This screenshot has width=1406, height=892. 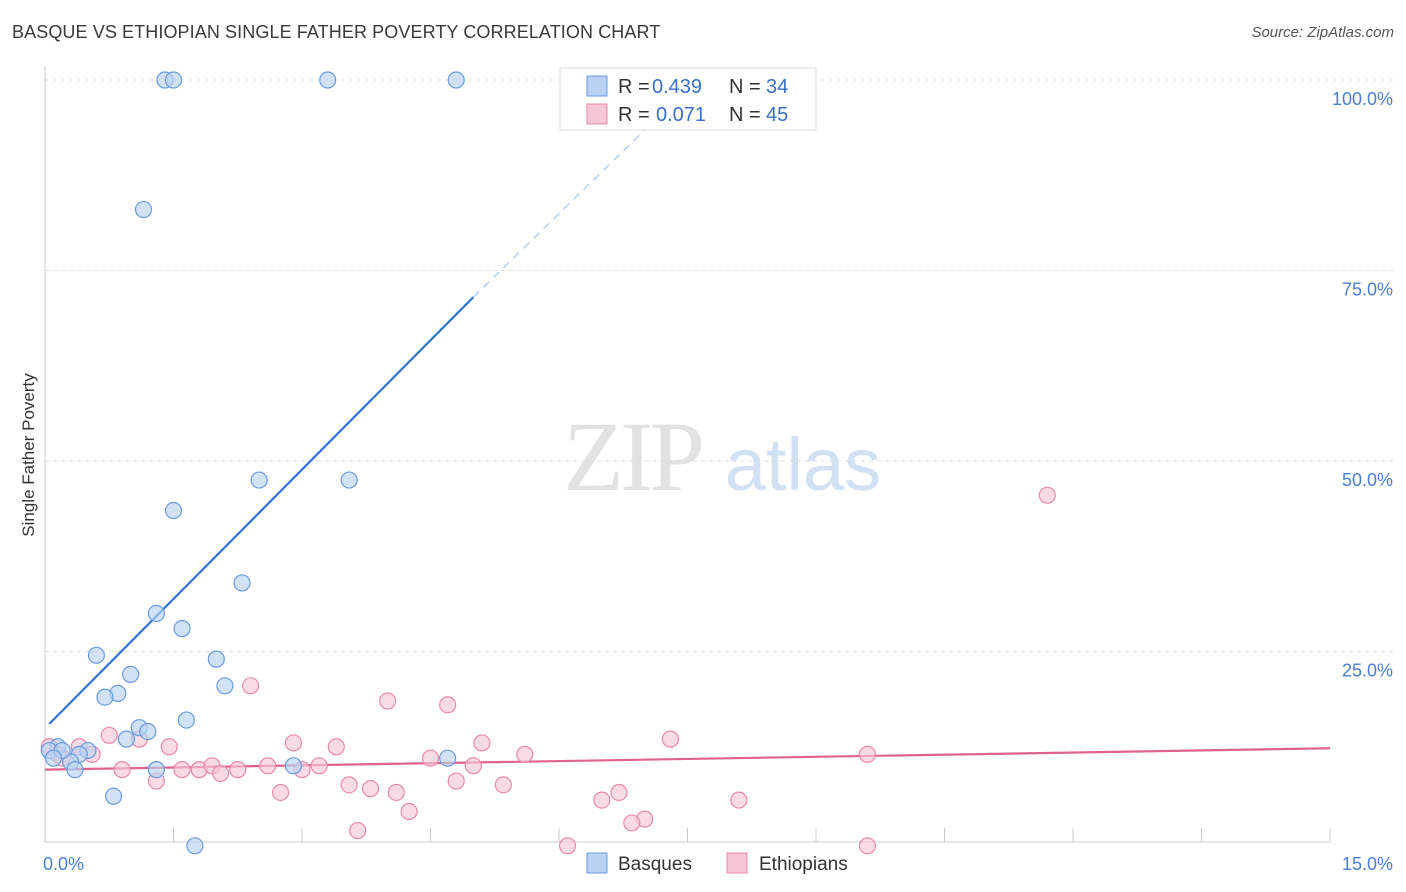 What do you see at coordinates (745, 87) in the screenshot?
I see `legend-n-label-basques: N =` at bounding box center [745, 87].